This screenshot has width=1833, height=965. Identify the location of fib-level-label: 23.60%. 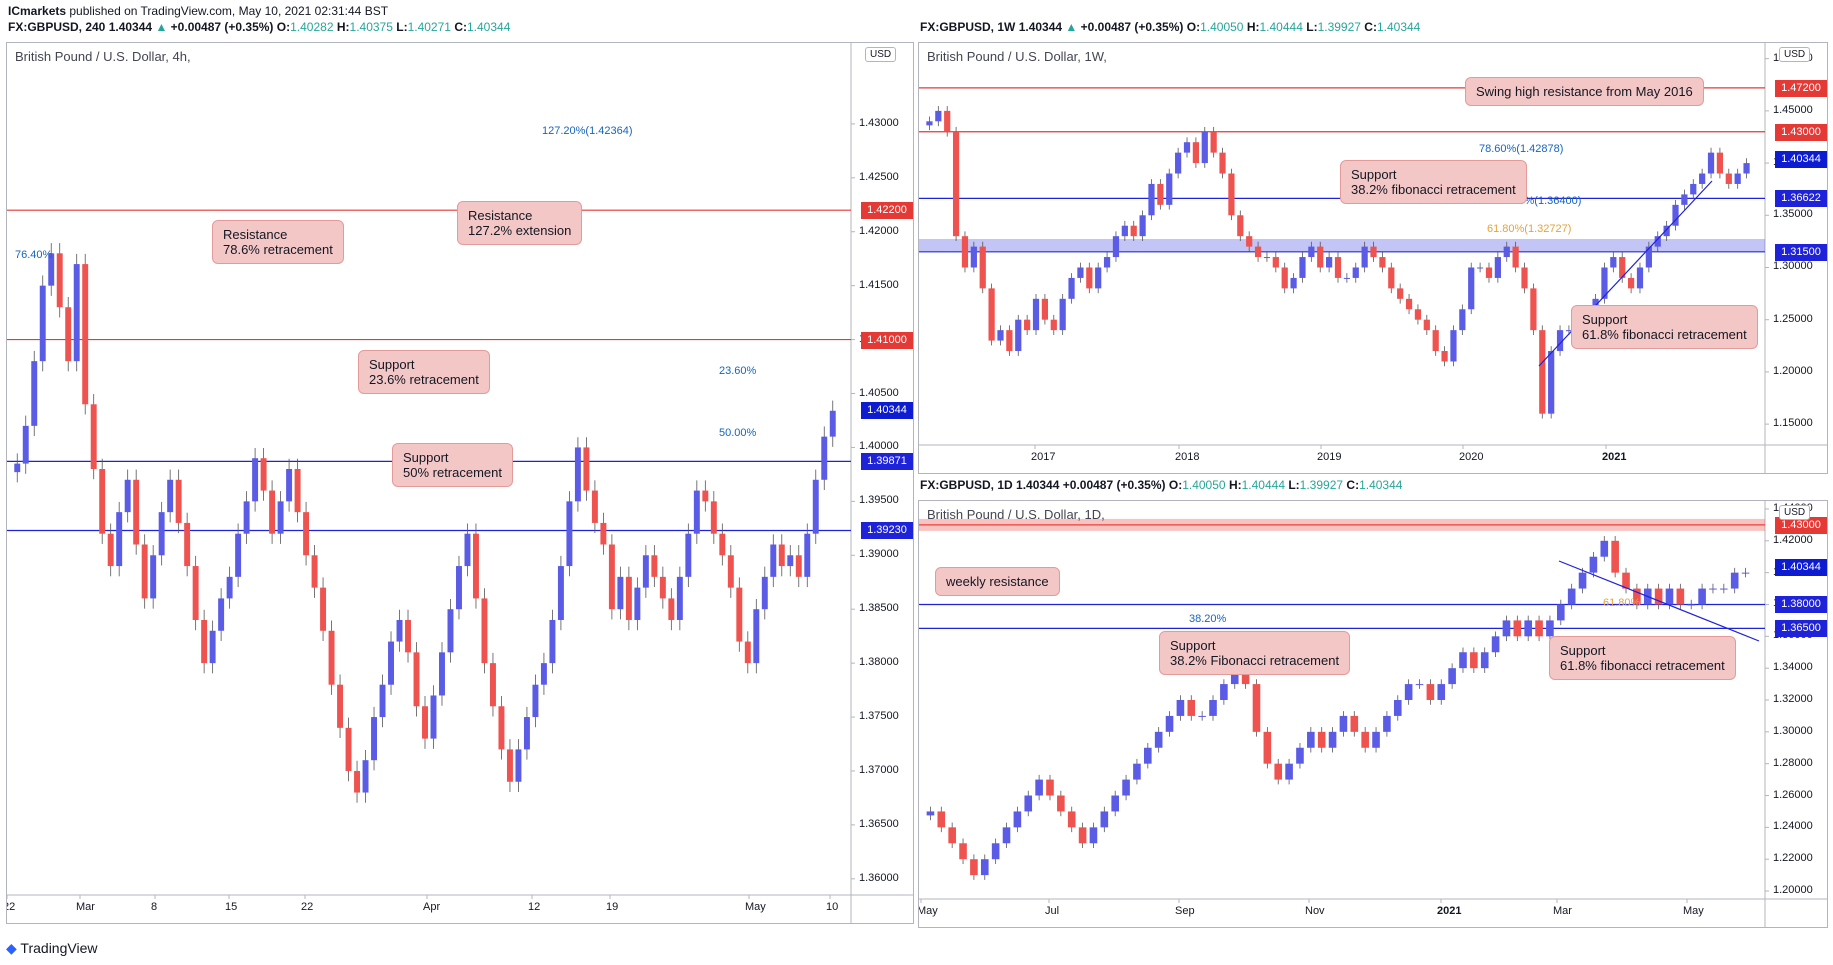
(738, 371).